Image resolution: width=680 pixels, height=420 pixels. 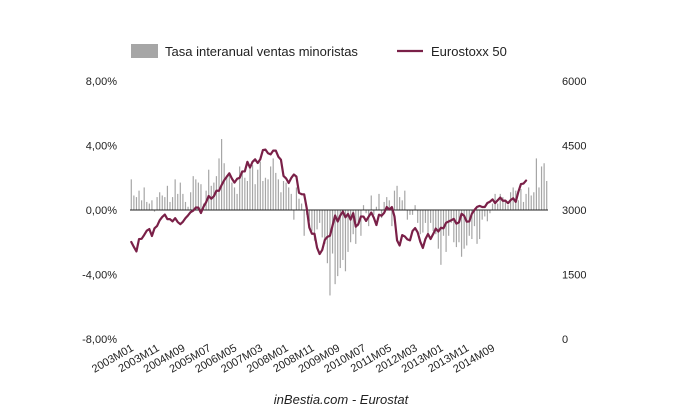 I want to click on right-tick-label: 4500, so click(x=574, y=147).